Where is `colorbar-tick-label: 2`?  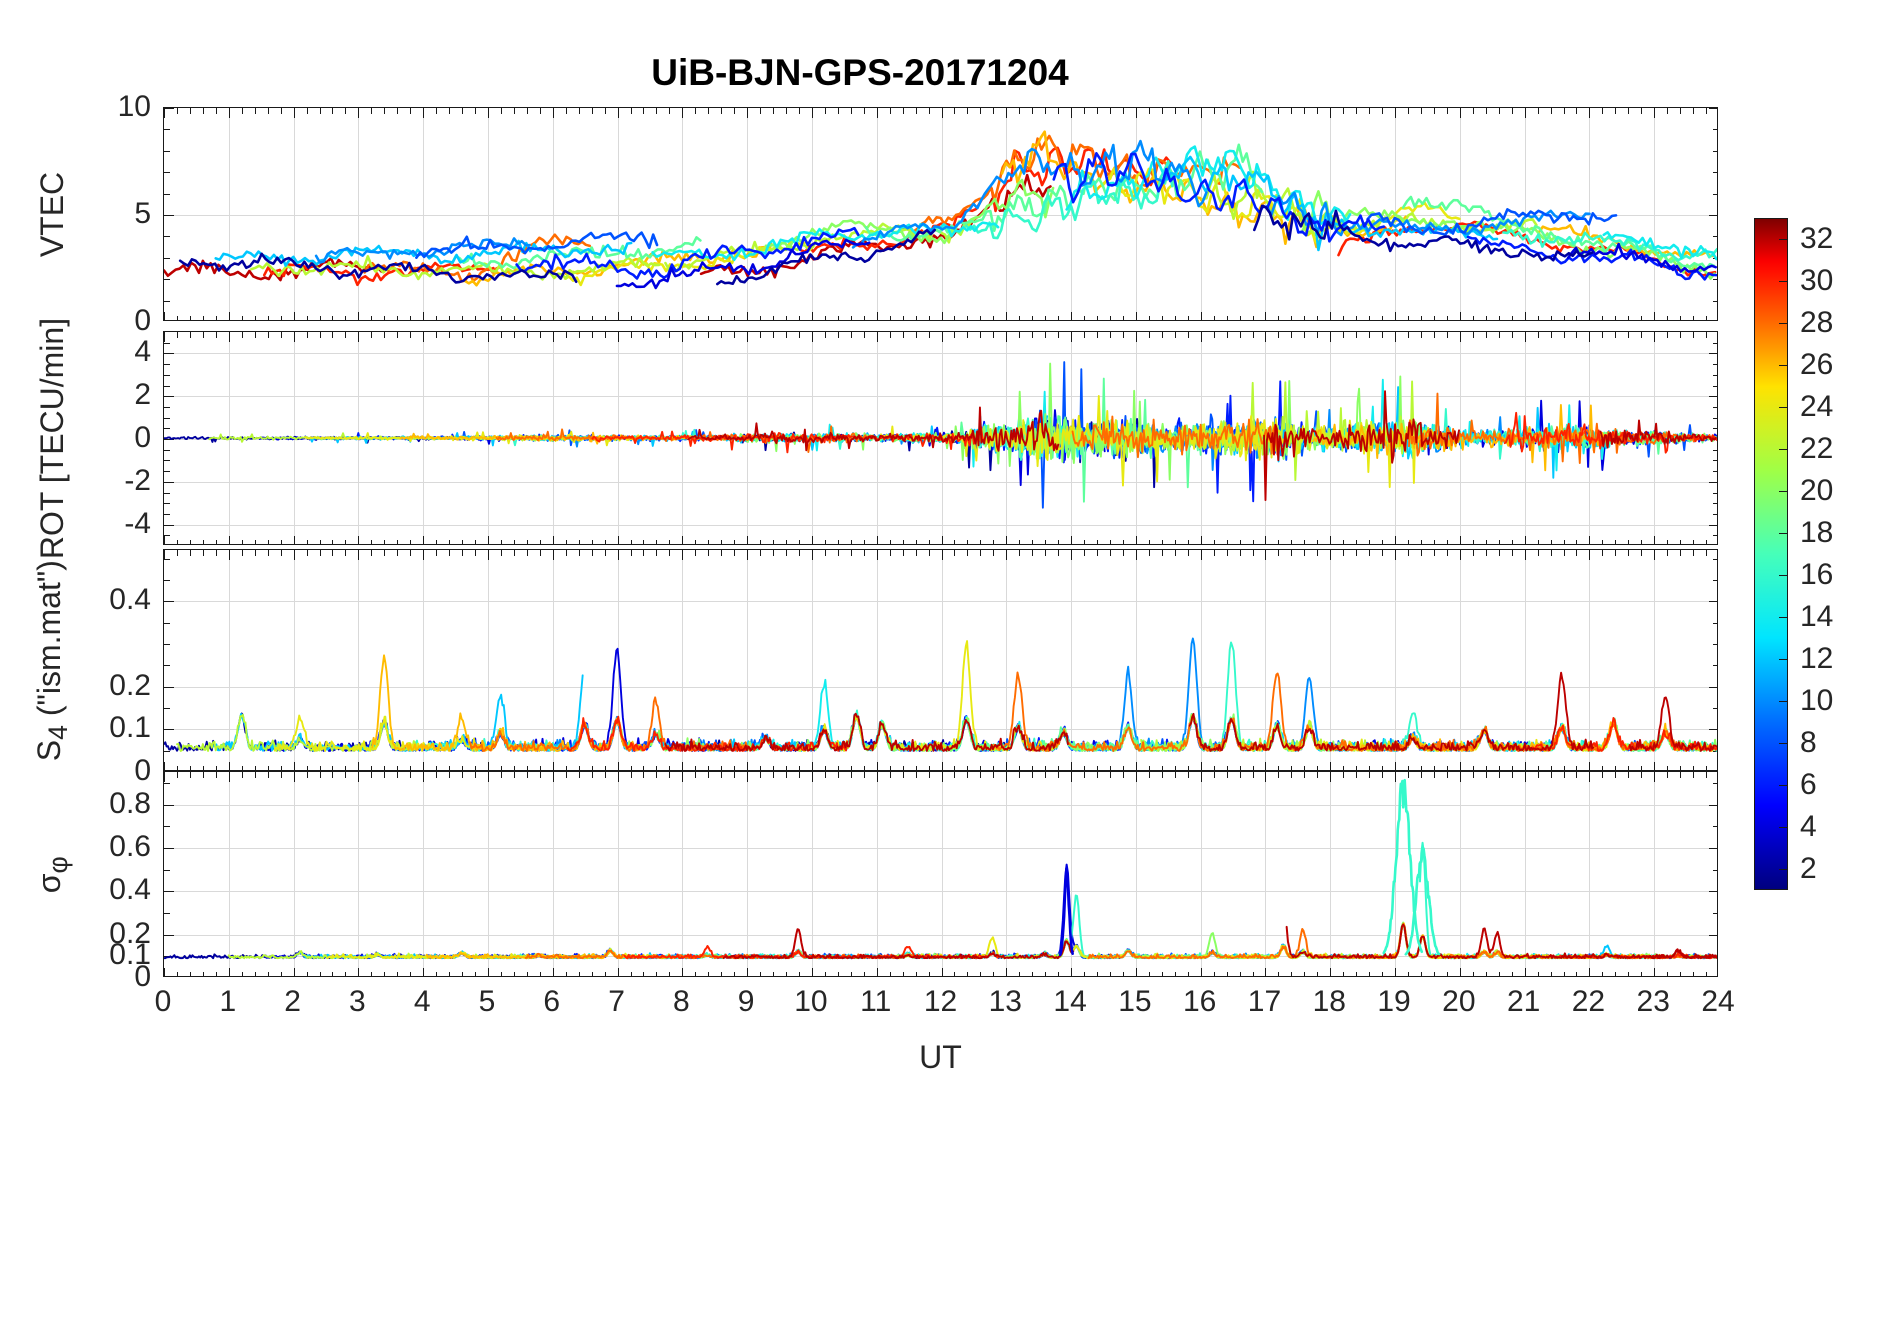 colorbar-tick-label: 2 is located at coordinates (1808, 868).